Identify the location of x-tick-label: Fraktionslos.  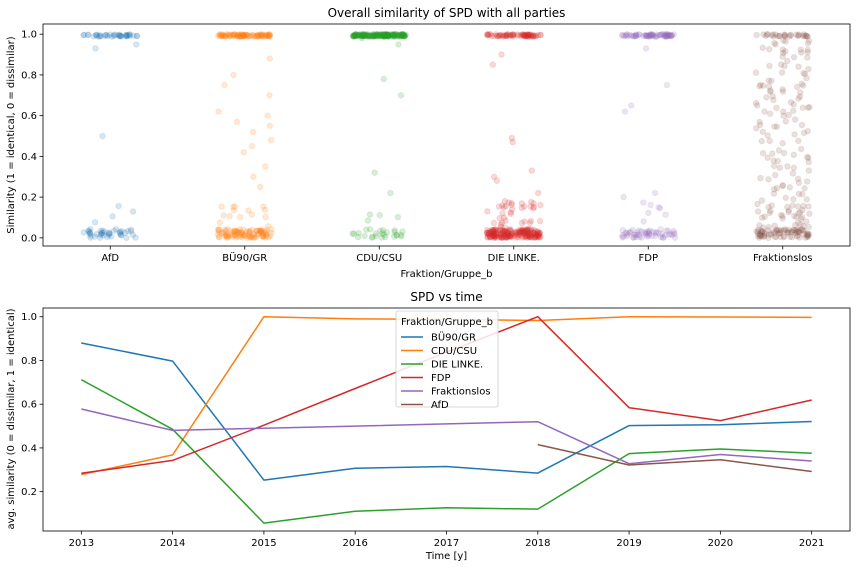
(783, 258).